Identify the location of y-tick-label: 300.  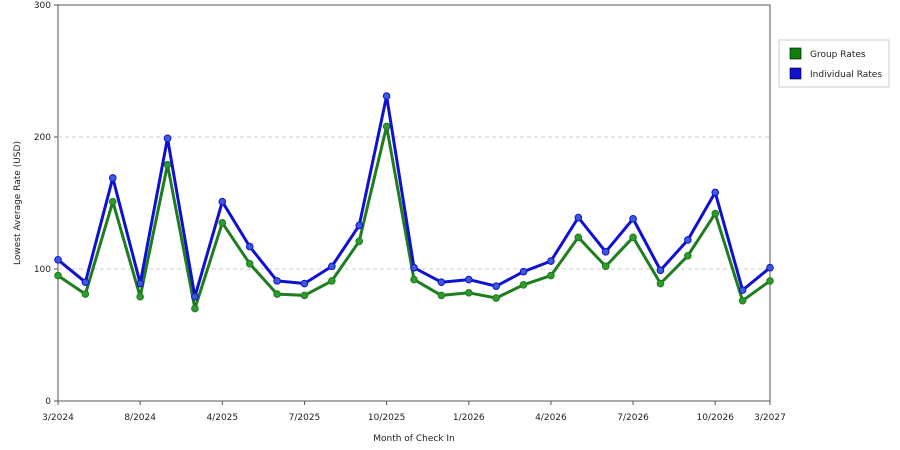
(42, 6).